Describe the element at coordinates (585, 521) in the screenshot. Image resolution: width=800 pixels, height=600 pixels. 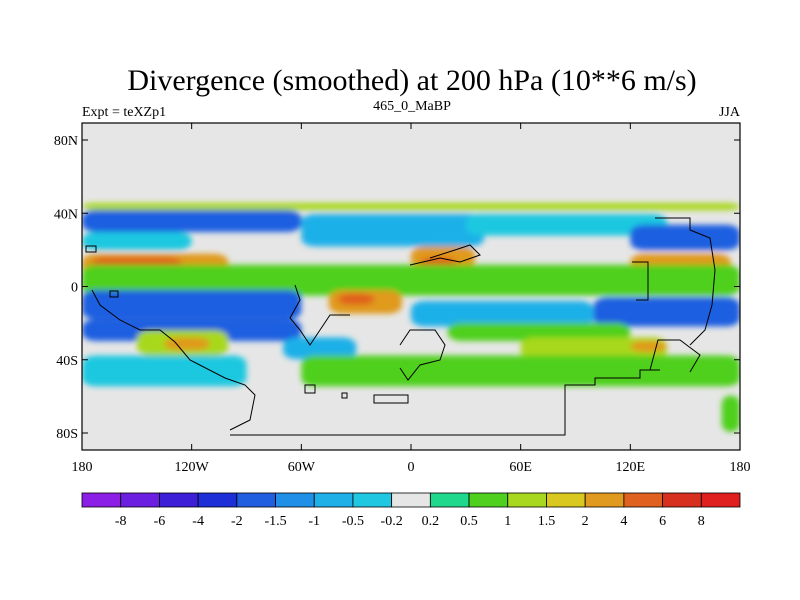
I see `colorbar-label: 2` at that location.